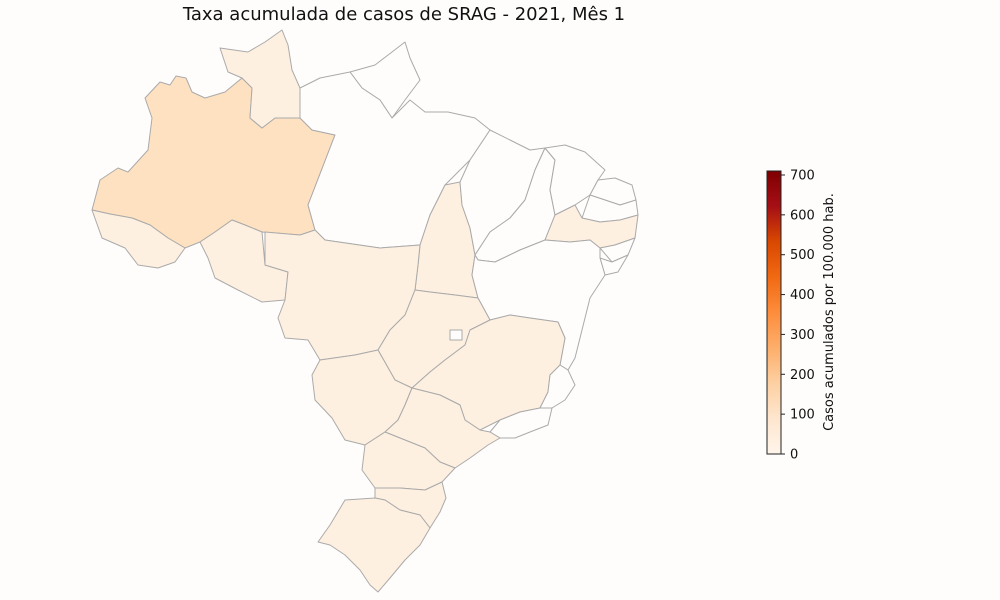  I want to click on colorbar-gradient, so click(774, 312).